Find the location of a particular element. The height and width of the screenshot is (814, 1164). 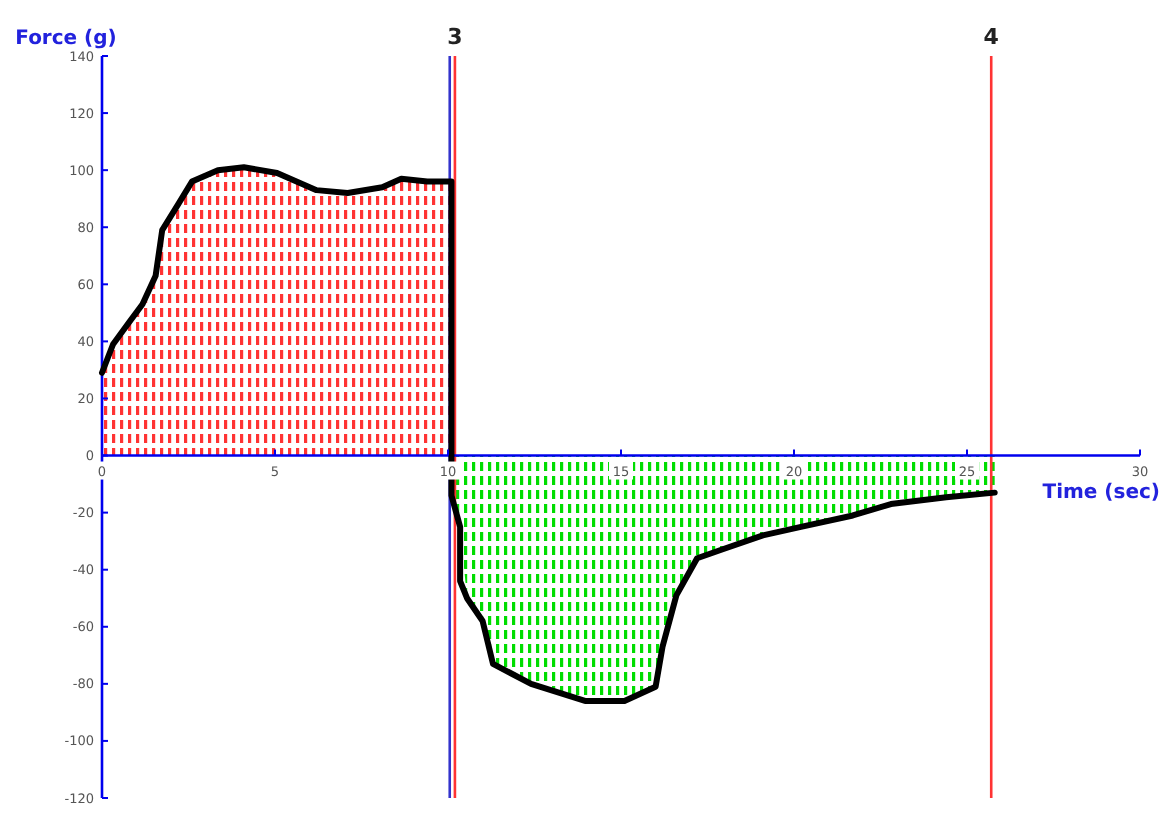

x-axis-title: Time (sec) is located at coordinates (1101, 492).